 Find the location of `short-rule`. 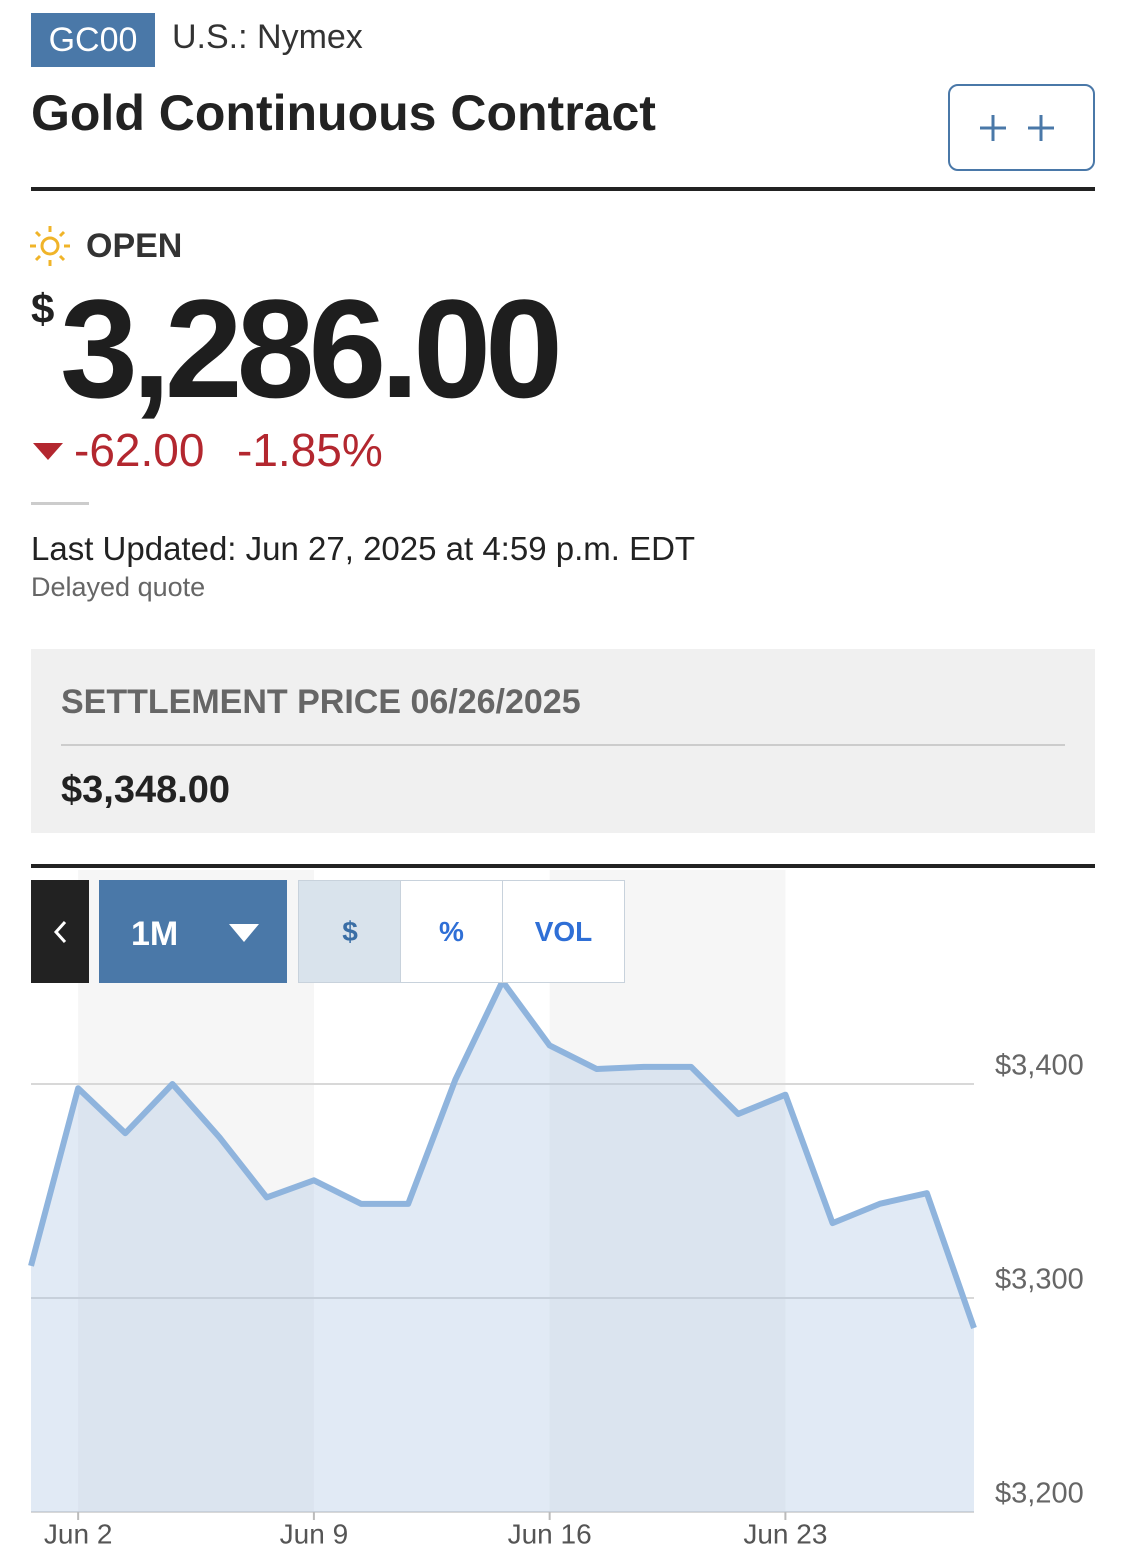

short-rule is located at coordinates (60, 503).